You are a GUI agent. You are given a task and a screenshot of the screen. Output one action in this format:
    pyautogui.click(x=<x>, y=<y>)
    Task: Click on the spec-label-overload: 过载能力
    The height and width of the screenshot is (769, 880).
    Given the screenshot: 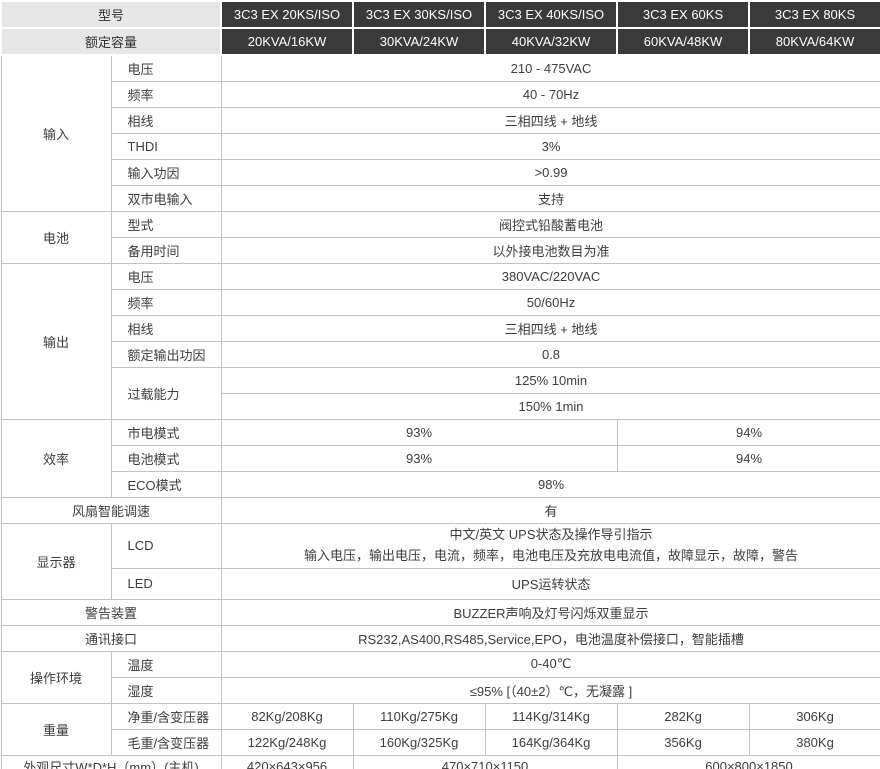 What is the action you would take?
    pyautogui.click(x=166, y=393)
    